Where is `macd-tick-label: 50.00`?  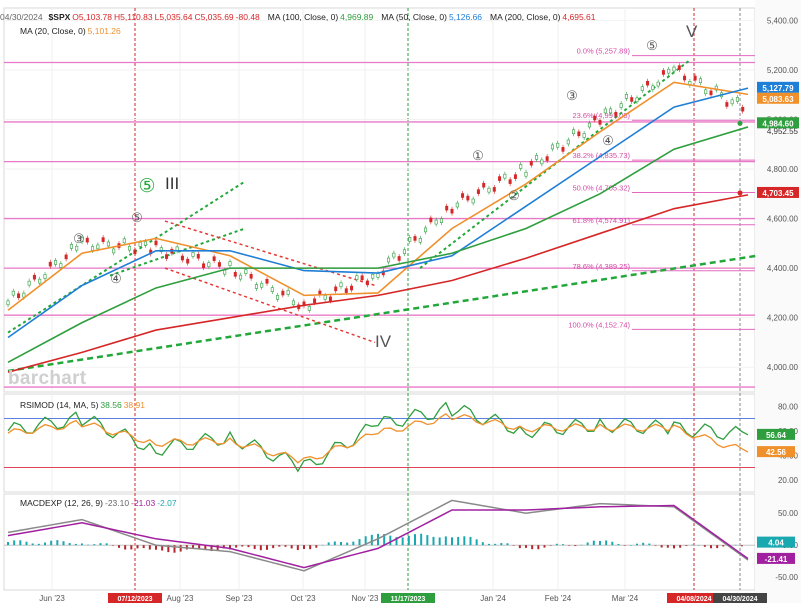 macd-tick-label: 50.00 is located at coordinates (788, 513).